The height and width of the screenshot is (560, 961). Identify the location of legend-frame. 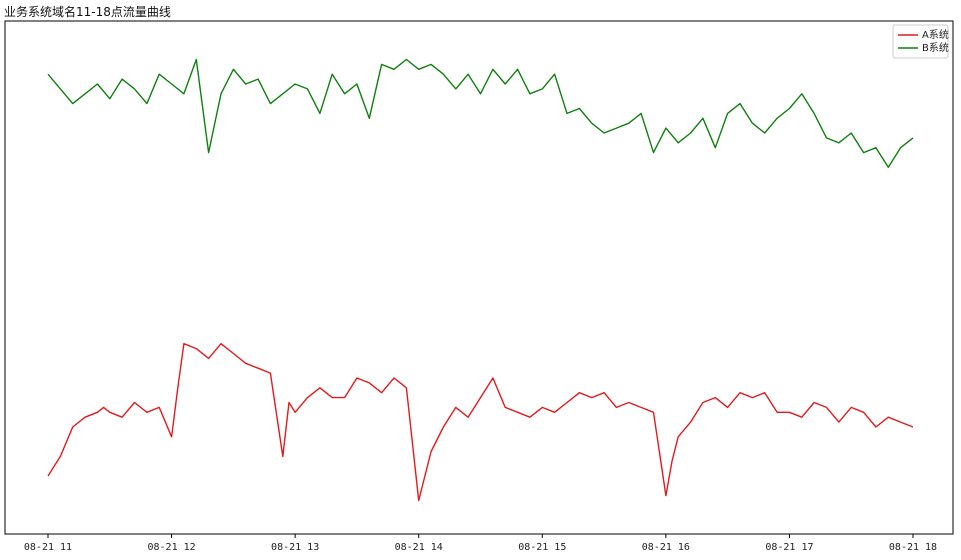
(920, 41).